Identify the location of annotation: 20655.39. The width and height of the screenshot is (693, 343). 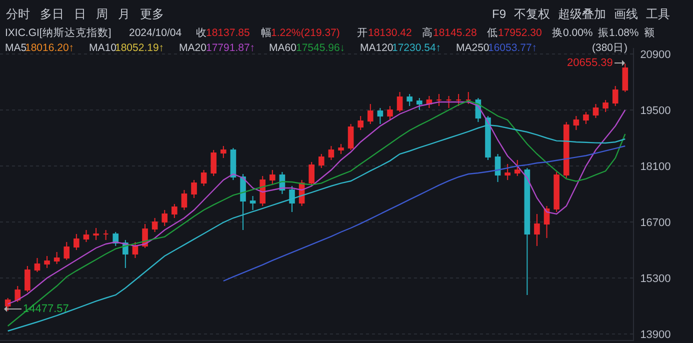
(590, 63).